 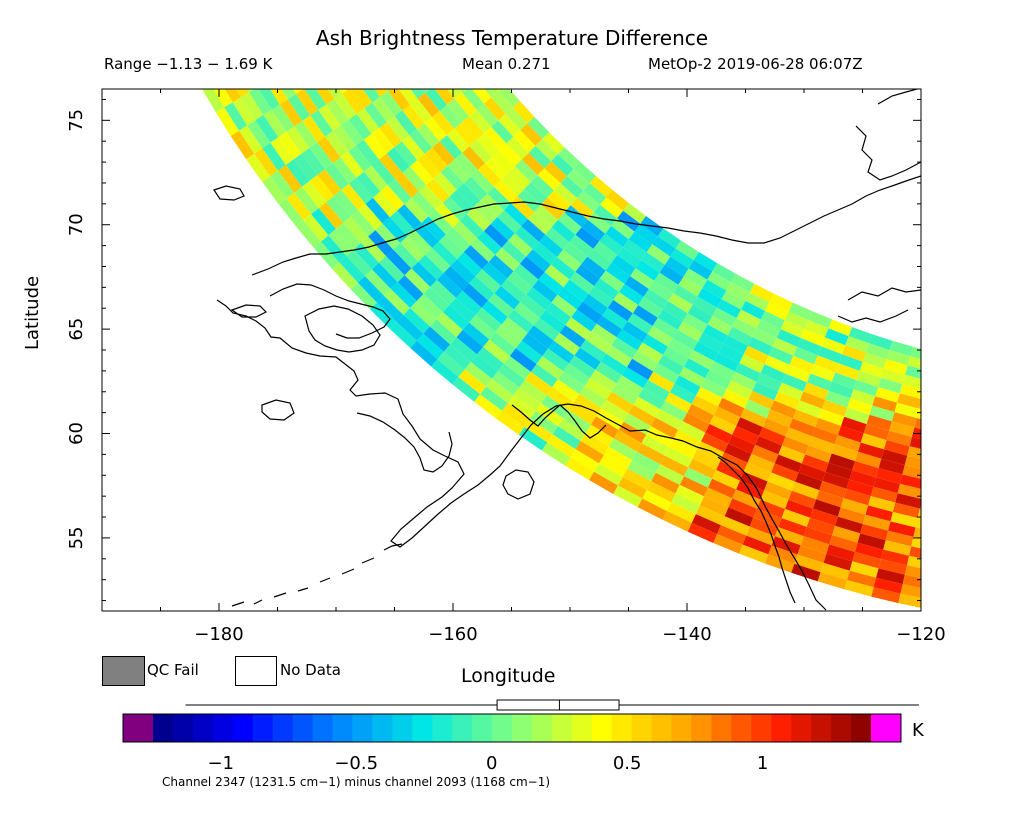 I want to click on colorbar: −1 −0.5 0 0.5 1, so click(x=512, y=743).